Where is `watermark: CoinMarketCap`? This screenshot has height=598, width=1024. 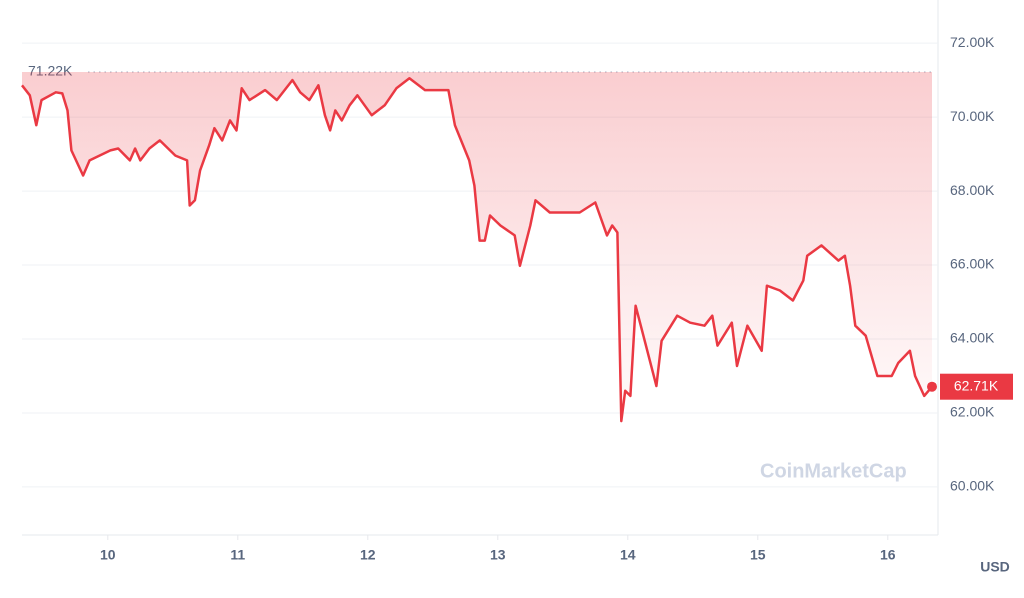 watermark: CoinMarketCap is located at coordinates (833, 471).